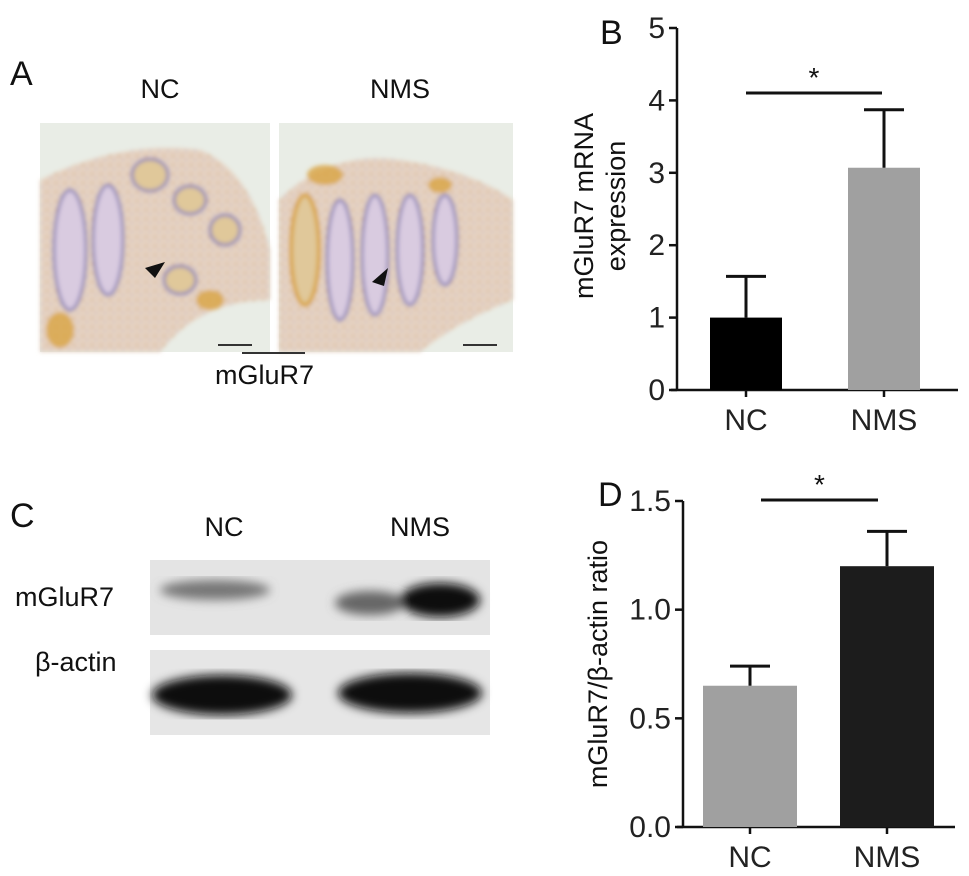 The height and width of the screenshot is (876, 969). Describe the element at coordinates (224, 527) in the screenshot. I see `panel-c-nc-label: NC` at that location.